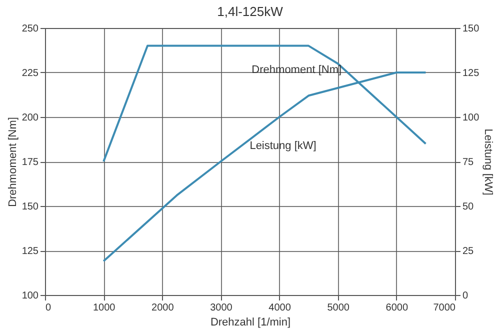 The image size is (500, 333). What do you see at coordinates (221, 308) in the screenshot?
I see `x-tick-label: 3000` at bounding box center [221, 308].